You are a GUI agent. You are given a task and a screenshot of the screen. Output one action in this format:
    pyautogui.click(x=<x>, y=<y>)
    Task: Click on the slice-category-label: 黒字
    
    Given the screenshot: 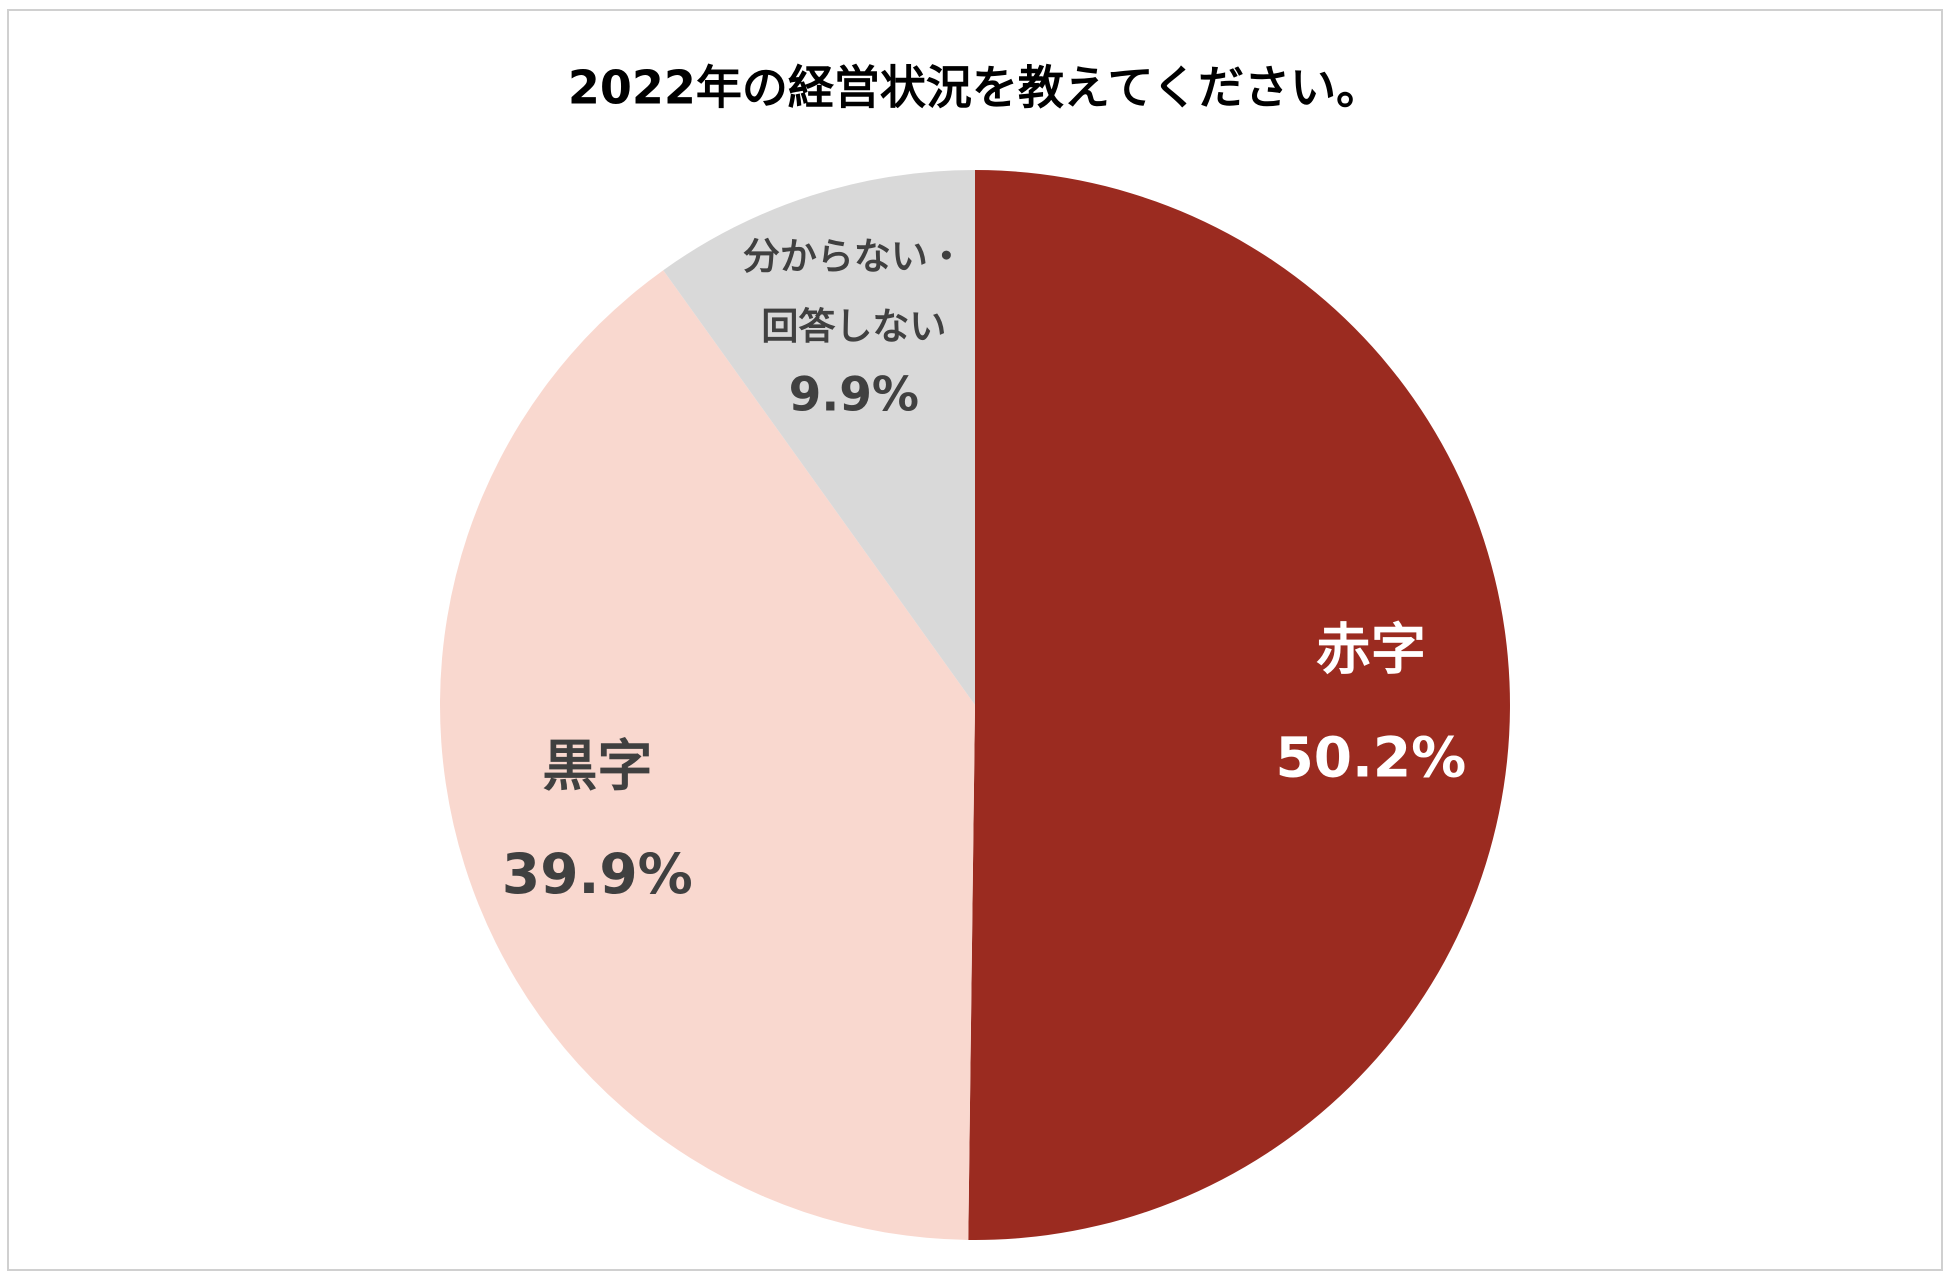 What is the action you would take?
    pyautogui.click(x=597, y=766)
    